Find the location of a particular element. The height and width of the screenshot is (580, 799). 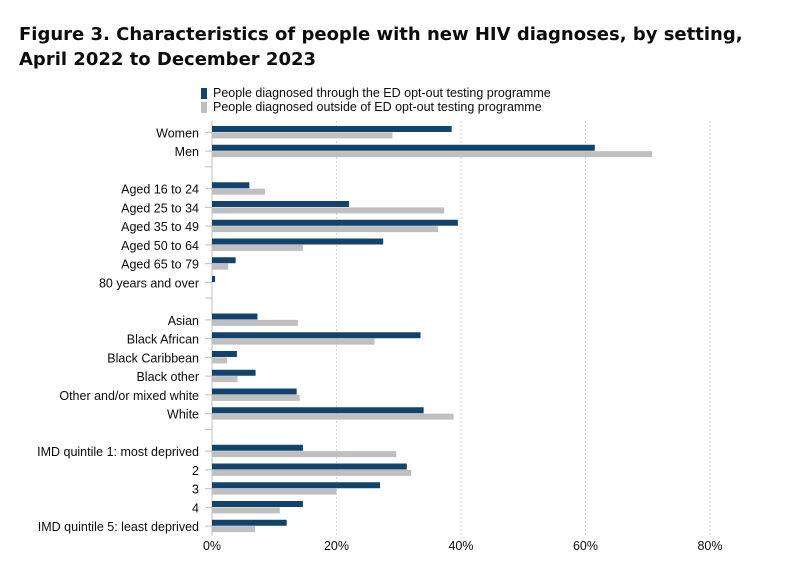

category-label-4: 4 is located at coordinates (195, 508).